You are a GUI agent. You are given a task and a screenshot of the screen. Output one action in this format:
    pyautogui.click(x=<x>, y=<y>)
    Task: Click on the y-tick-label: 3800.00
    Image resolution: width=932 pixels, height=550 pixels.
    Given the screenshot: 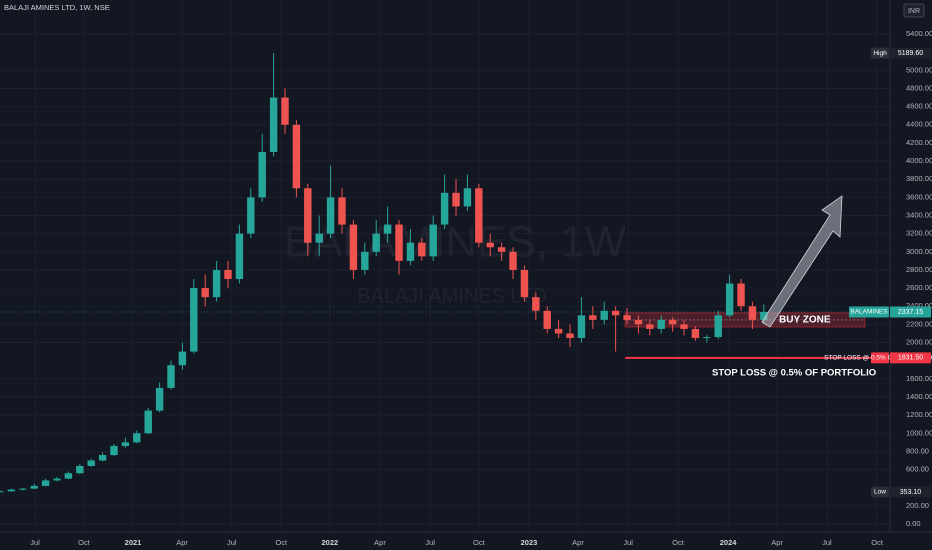 What is the action you would take?
    pyautogui.click(x=919, y=178)
    